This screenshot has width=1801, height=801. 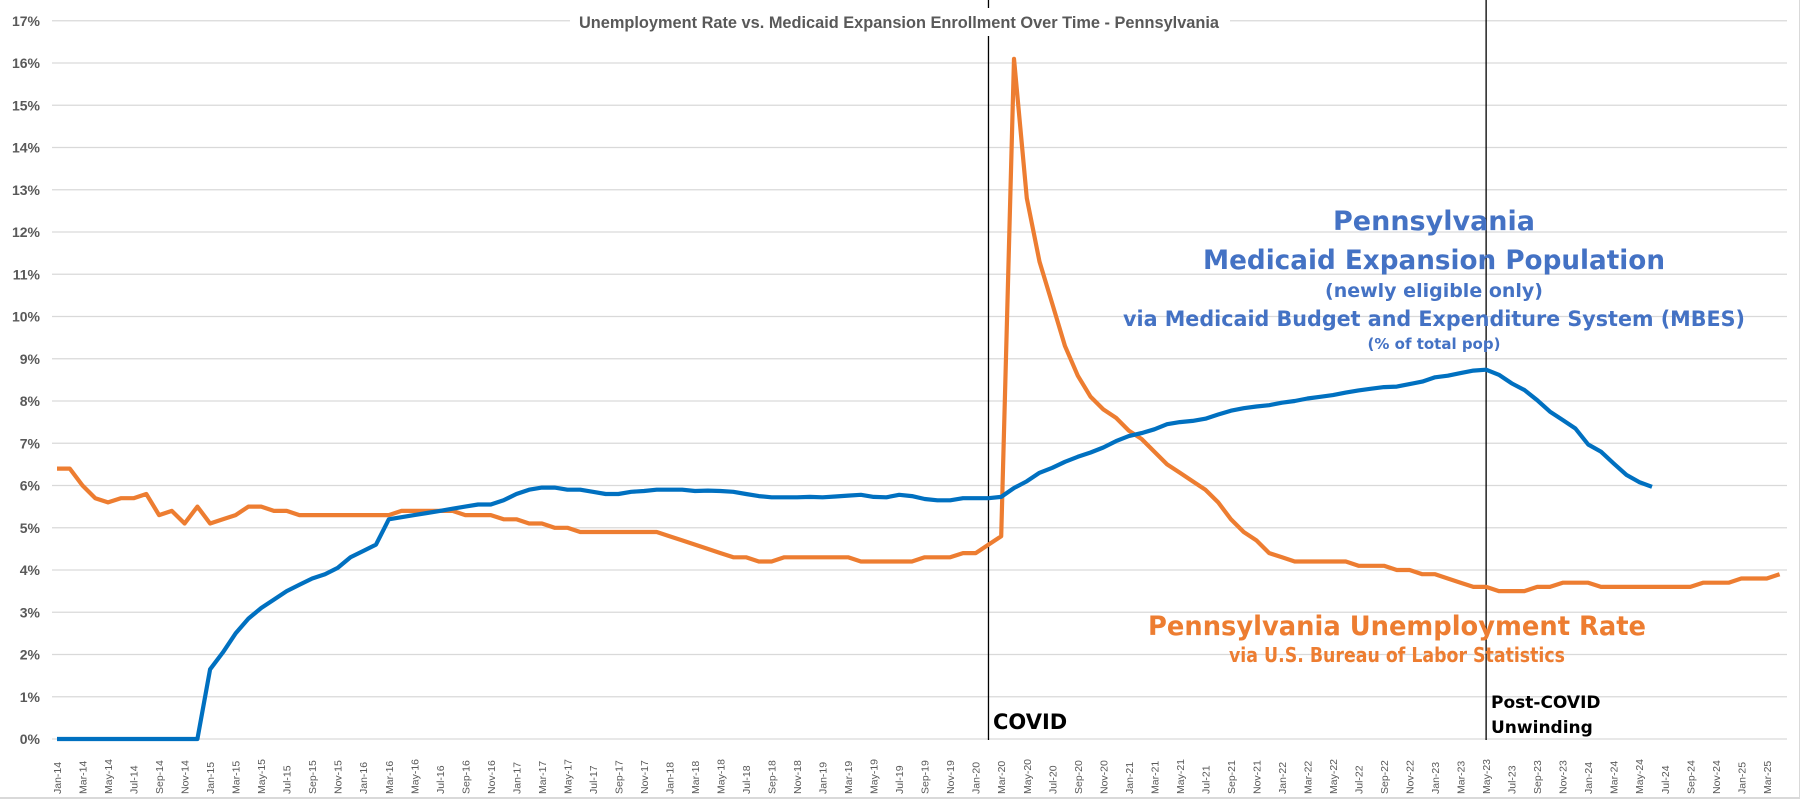 What do you see at coordinates (441, 779) in the screenshot?
I see `x-tick-label: Jul-16` at bounding box center [441, 779].